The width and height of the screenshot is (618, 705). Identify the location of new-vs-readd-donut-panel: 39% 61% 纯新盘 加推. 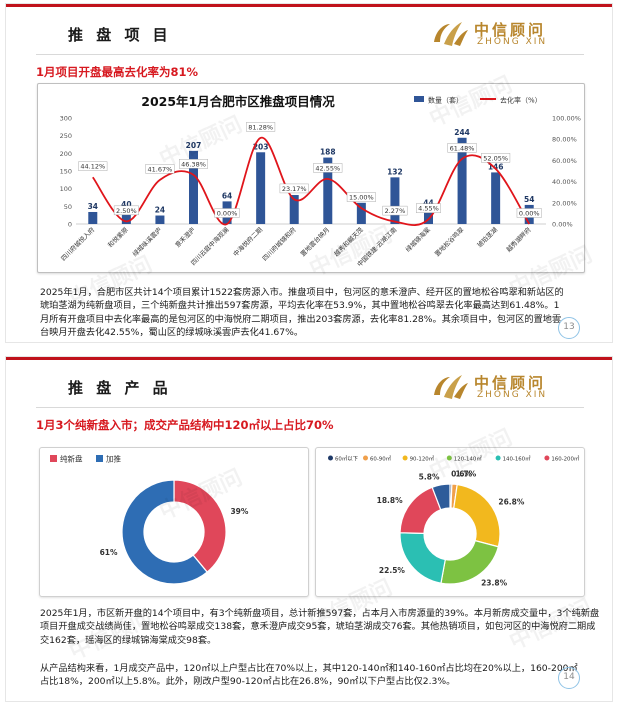
(174, 522).